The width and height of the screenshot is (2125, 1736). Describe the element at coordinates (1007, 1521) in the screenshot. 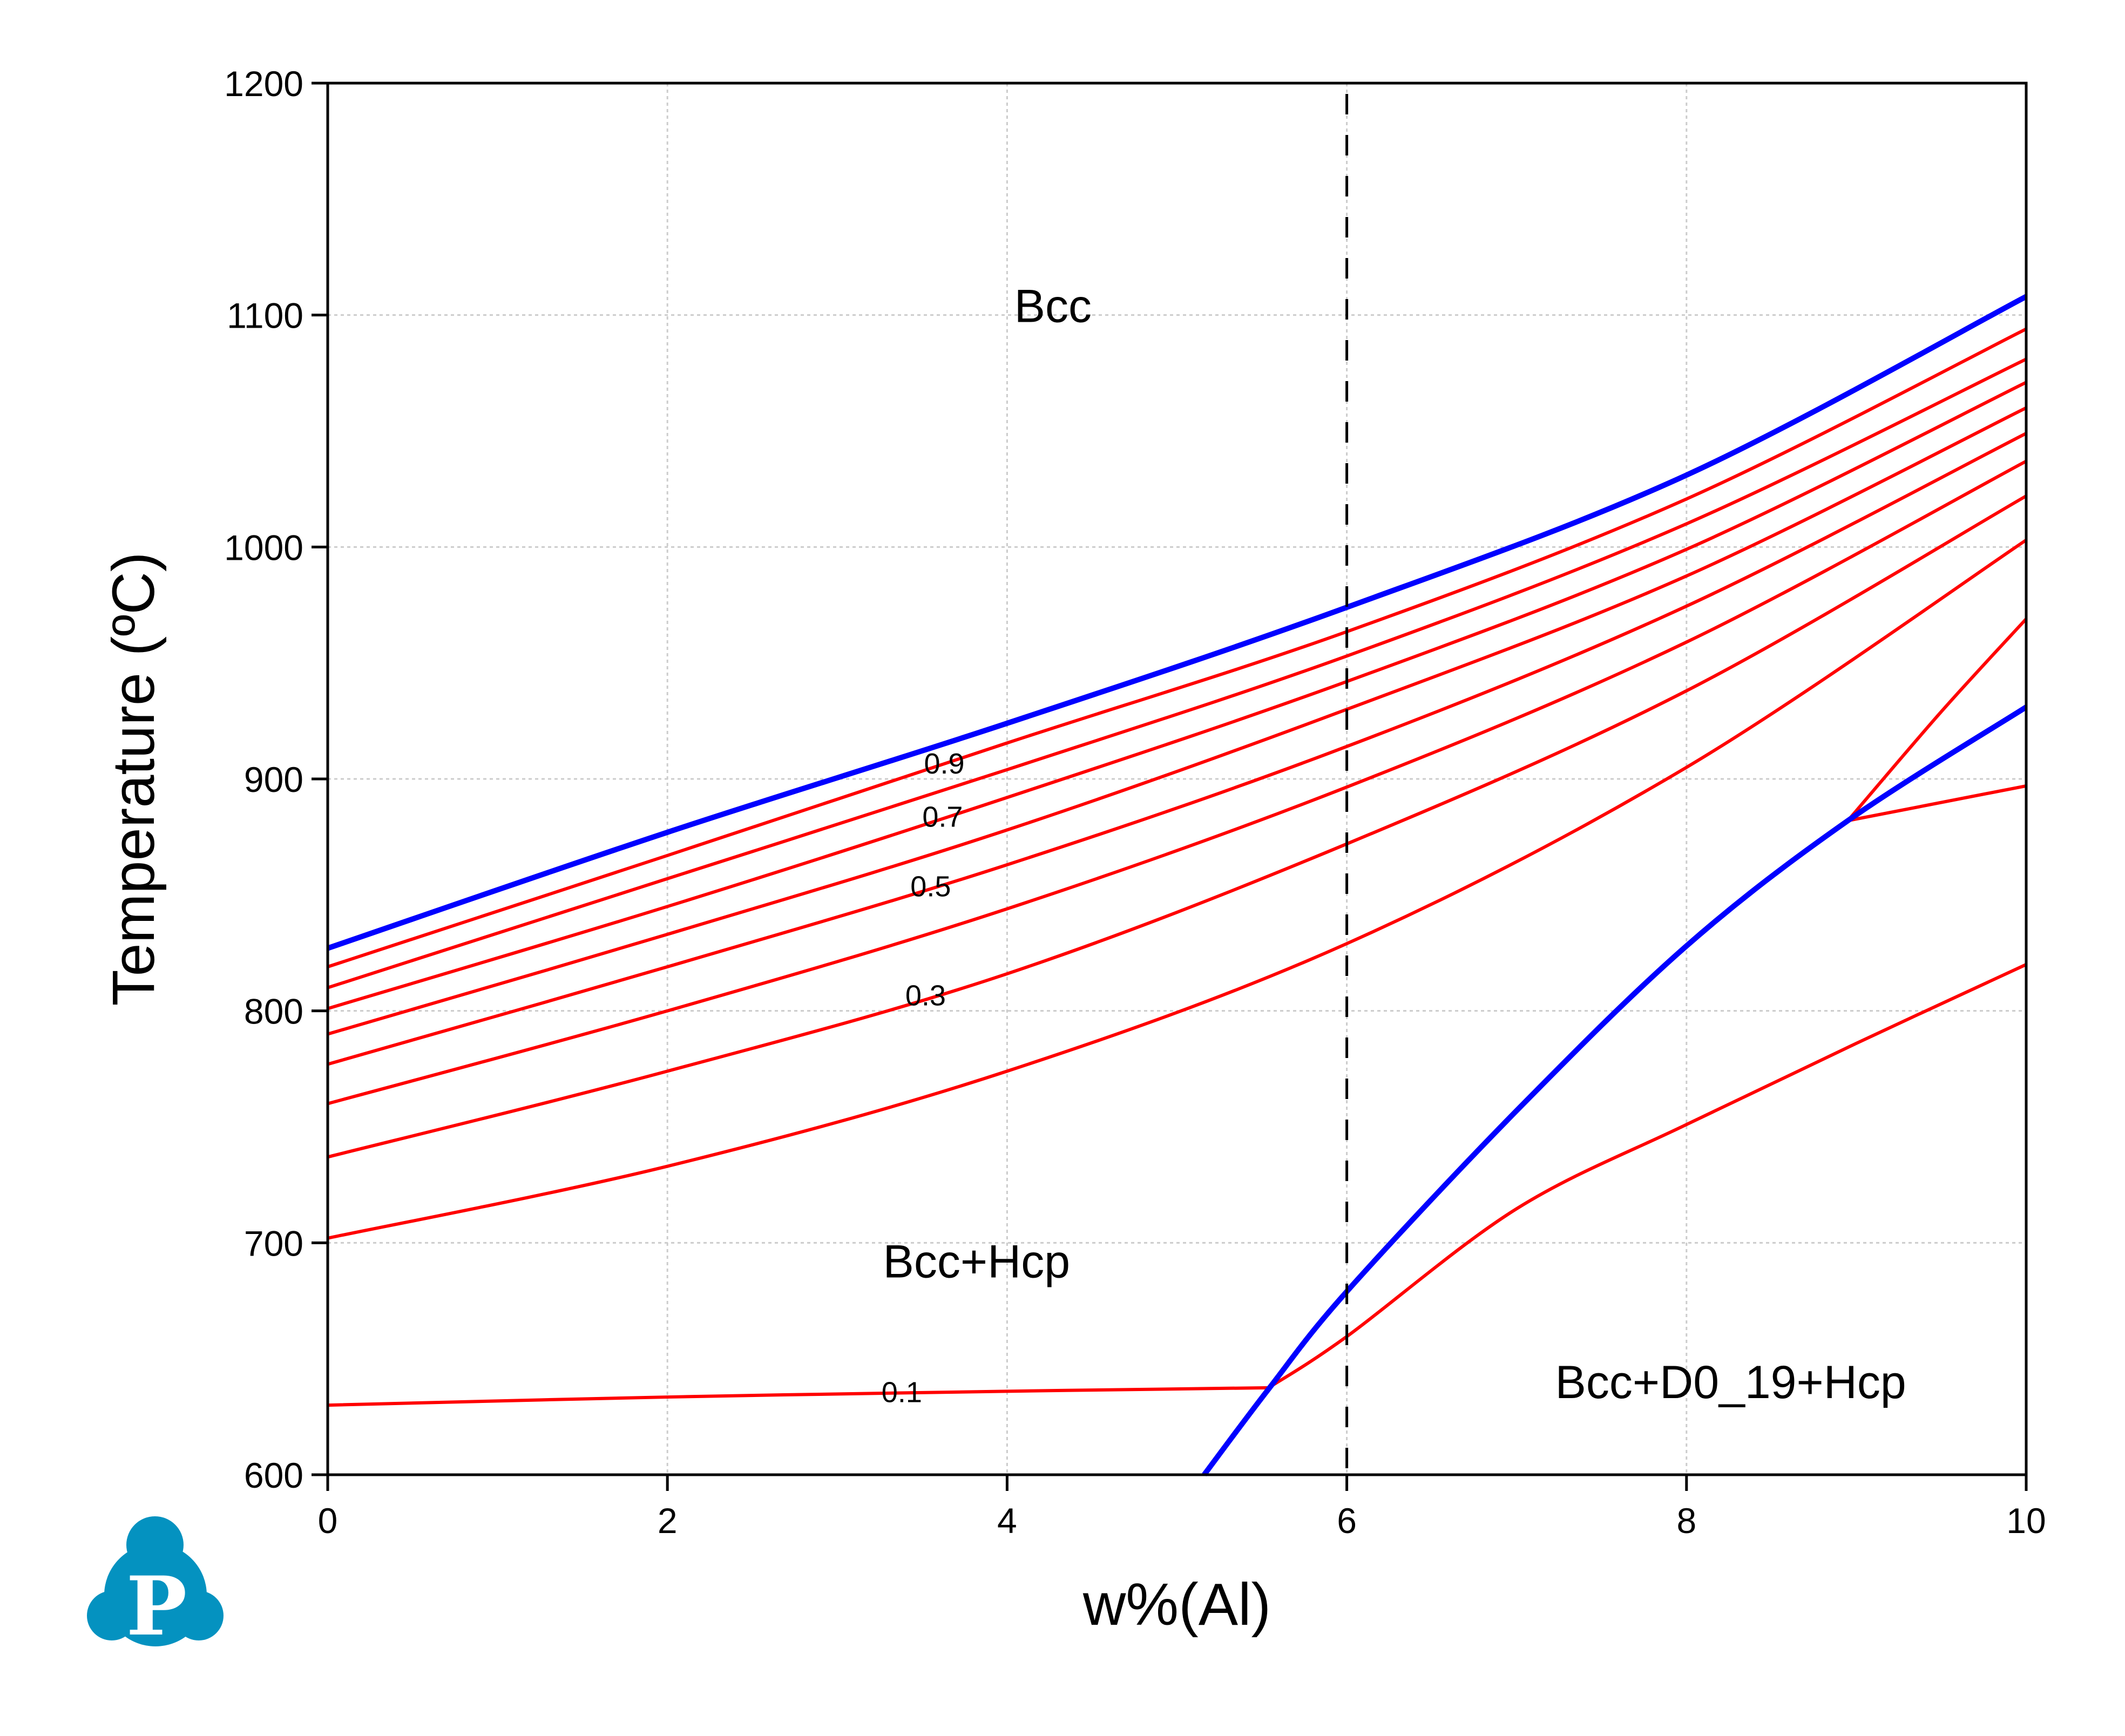

I see `x-tick-label: 4` at that location.